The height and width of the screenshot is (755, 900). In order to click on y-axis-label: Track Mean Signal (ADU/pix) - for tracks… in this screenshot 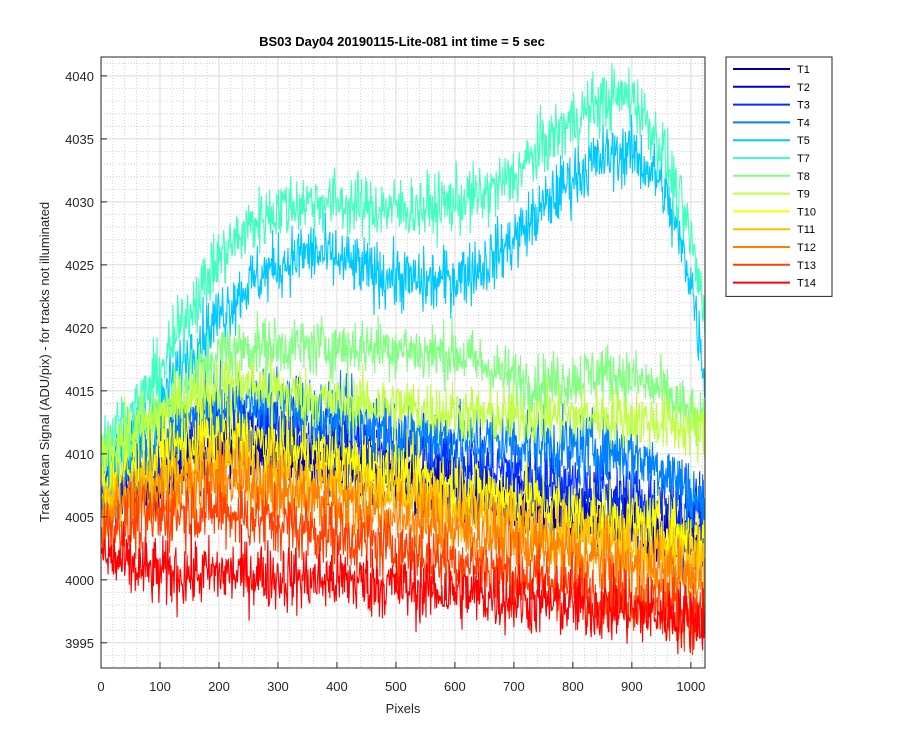, I will do `click(44, 362)`.